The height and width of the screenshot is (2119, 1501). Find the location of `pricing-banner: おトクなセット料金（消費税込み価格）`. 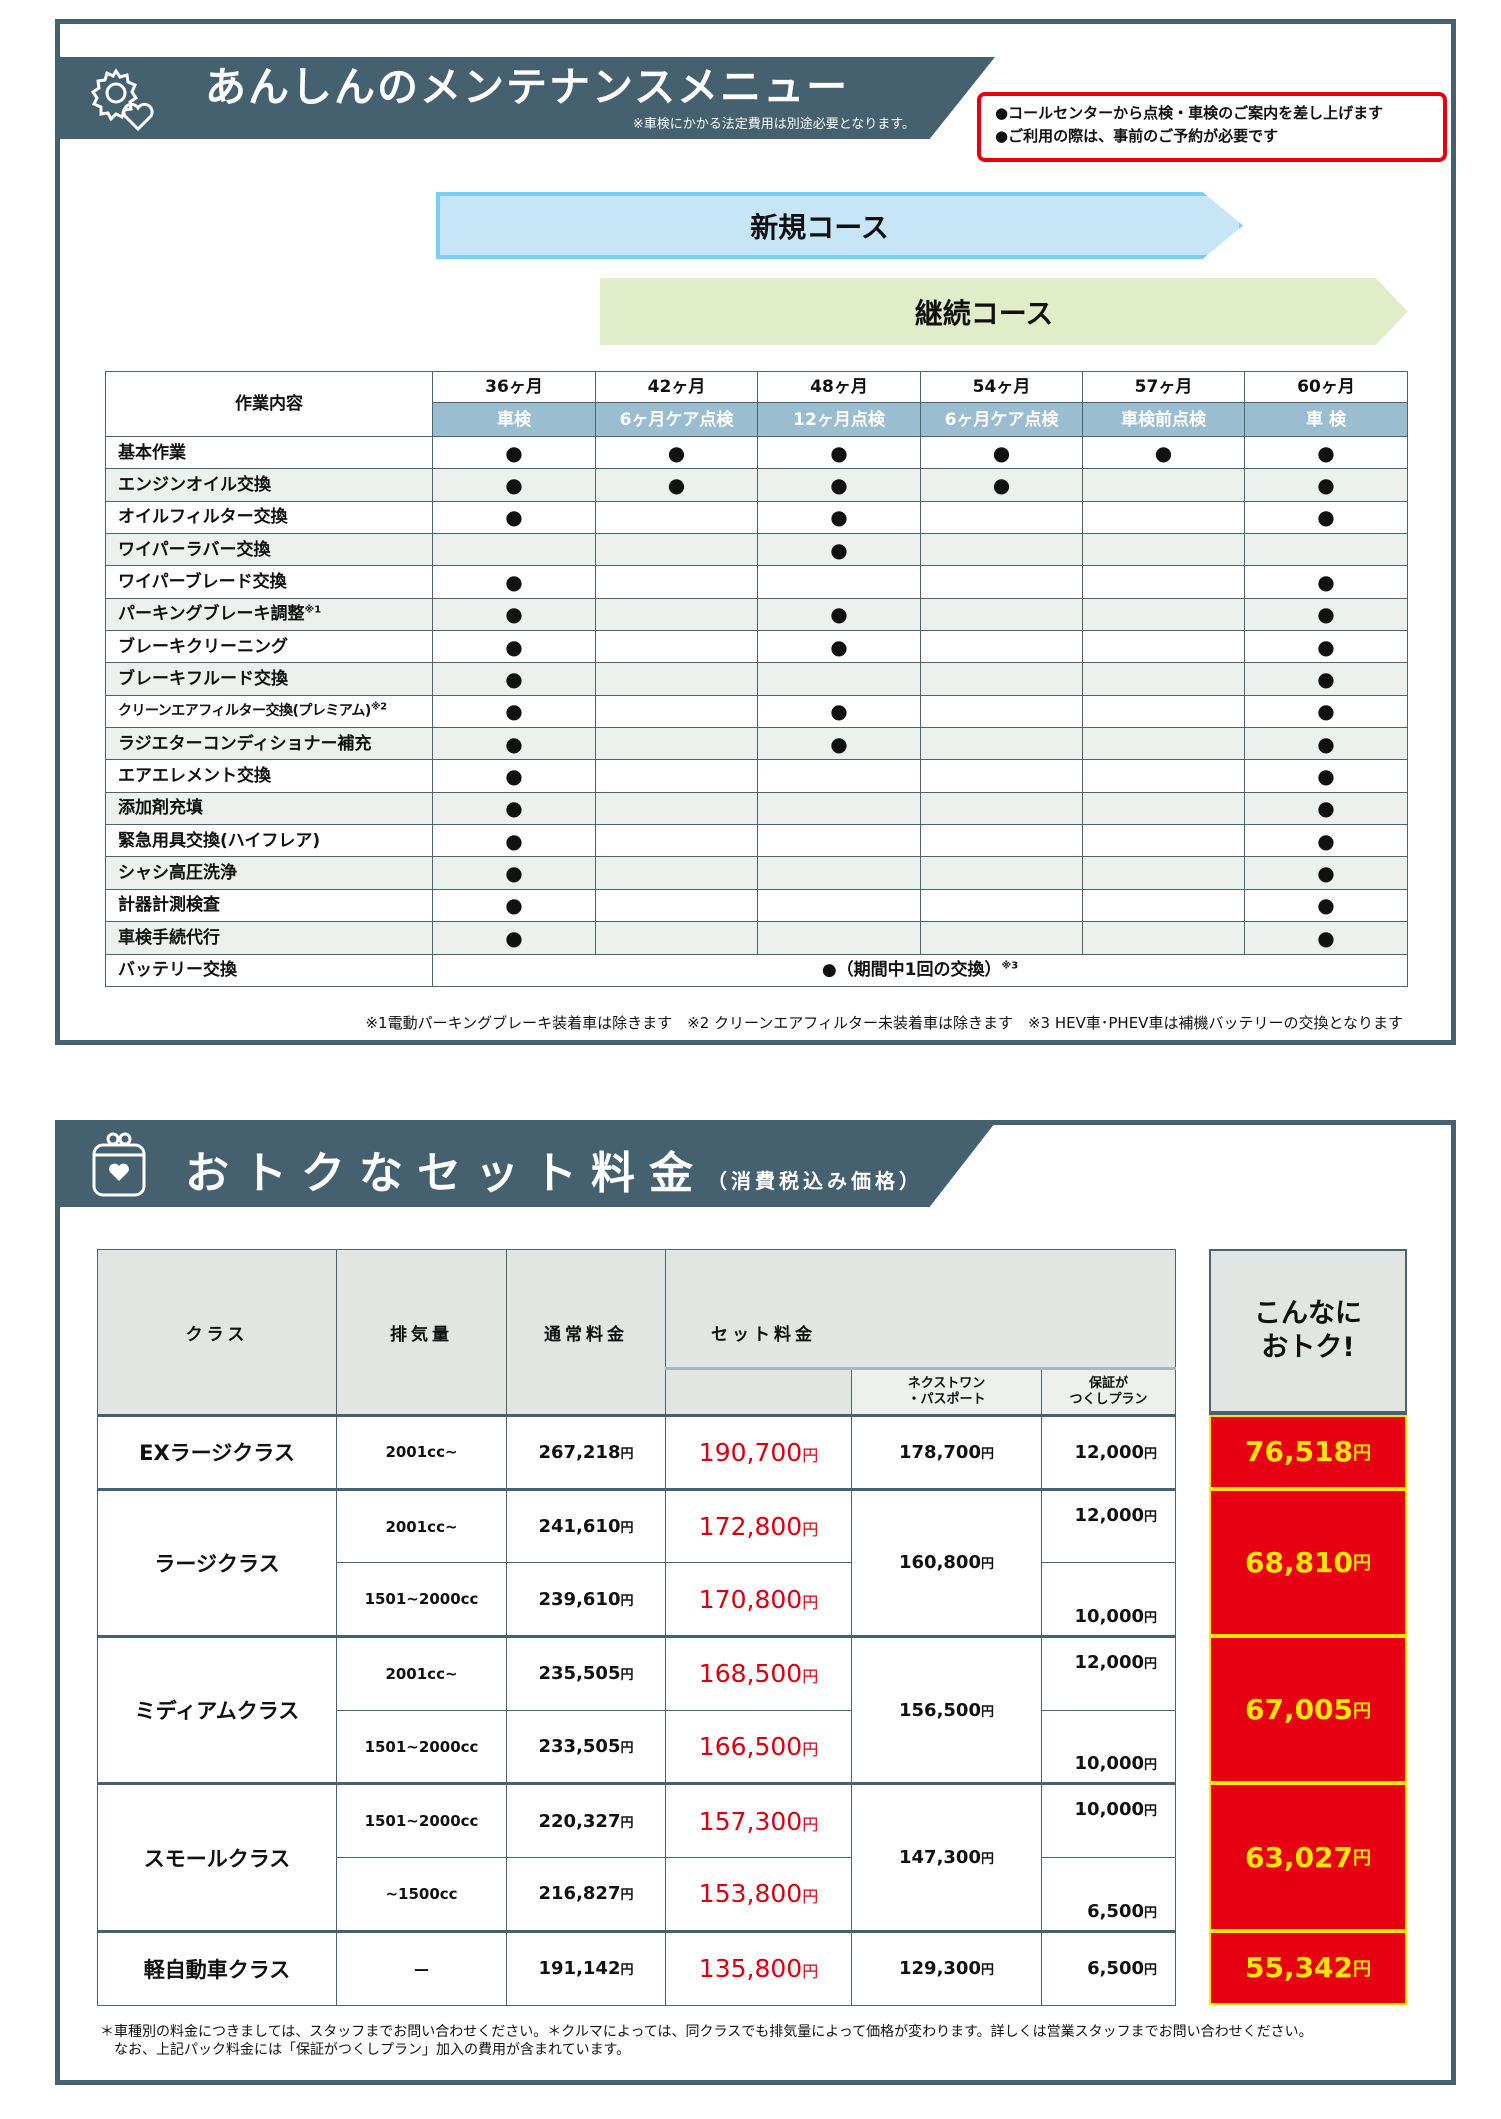

pricing-banner: おトクなセット料金（消費税込み価格） is located at coordinates (527, 1165).